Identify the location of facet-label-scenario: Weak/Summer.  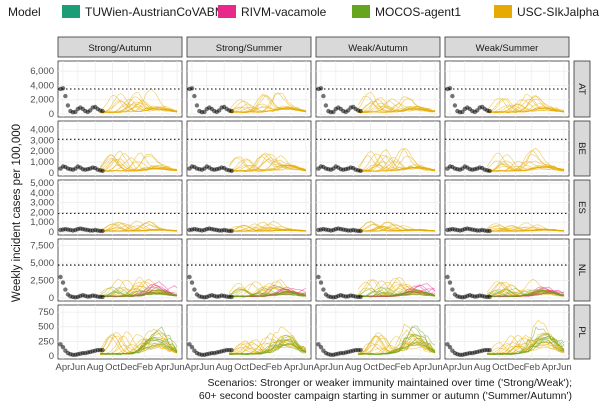
(507, 48).